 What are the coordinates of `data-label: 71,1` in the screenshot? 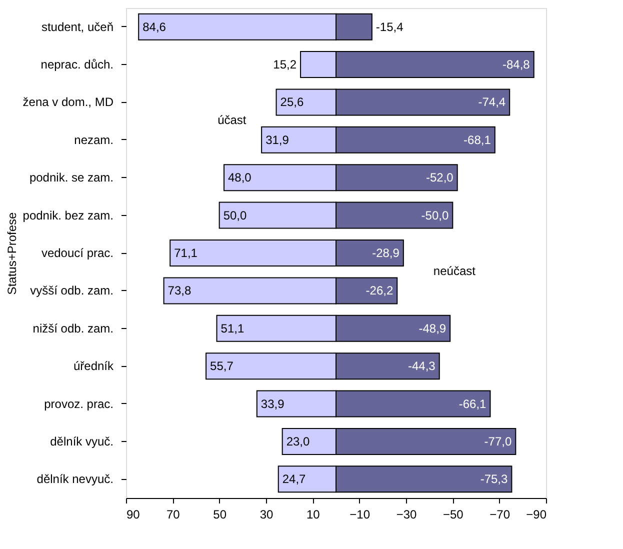 It's located at (186, 253).